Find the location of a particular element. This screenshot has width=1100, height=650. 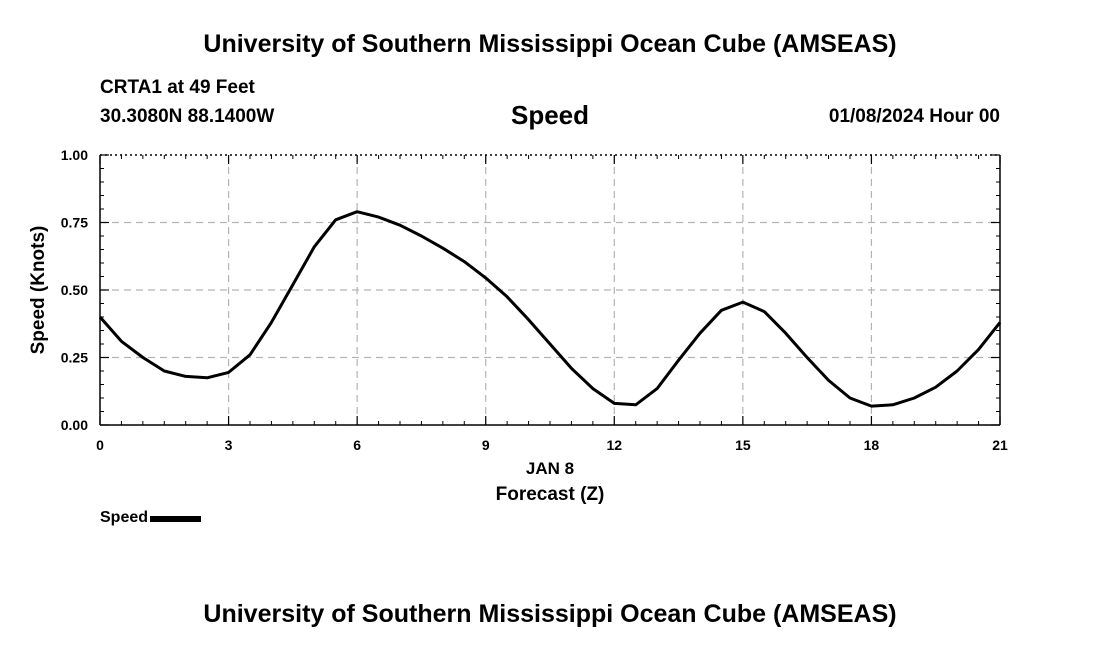

station-label: CRTA1 at 49 Feet is located at coordinates (177, 87).